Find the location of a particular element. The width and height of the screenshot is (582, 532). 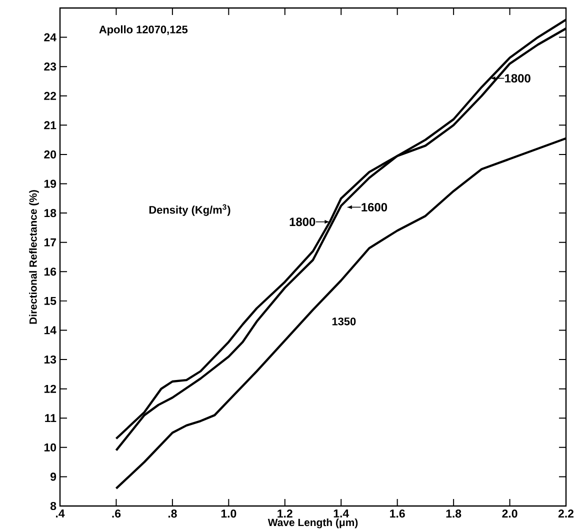

y-tick-label: 12 is located at coordinates (50, 388).